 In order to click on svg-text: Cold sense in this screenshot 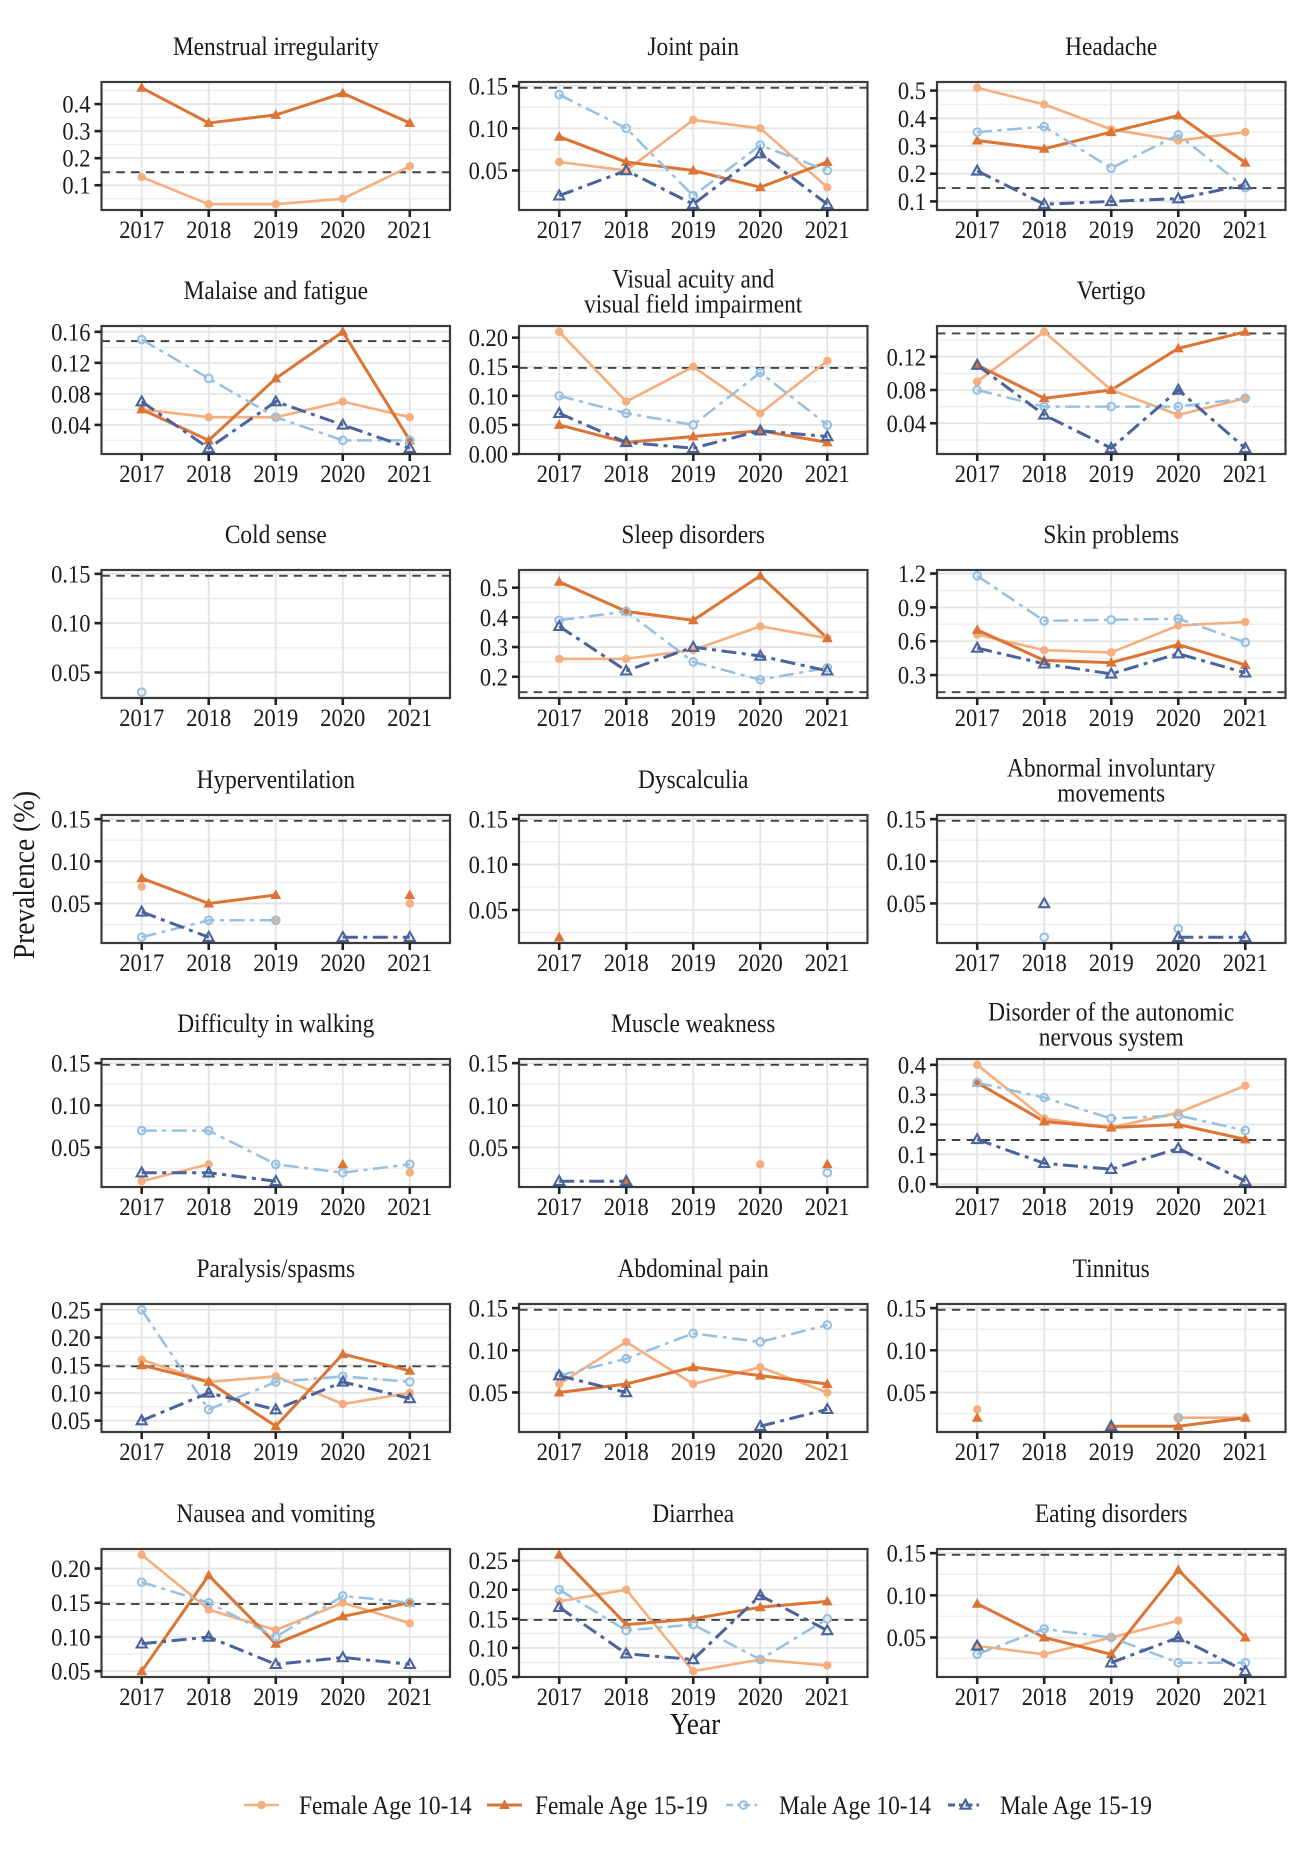, I will do `click(276, 535)`.